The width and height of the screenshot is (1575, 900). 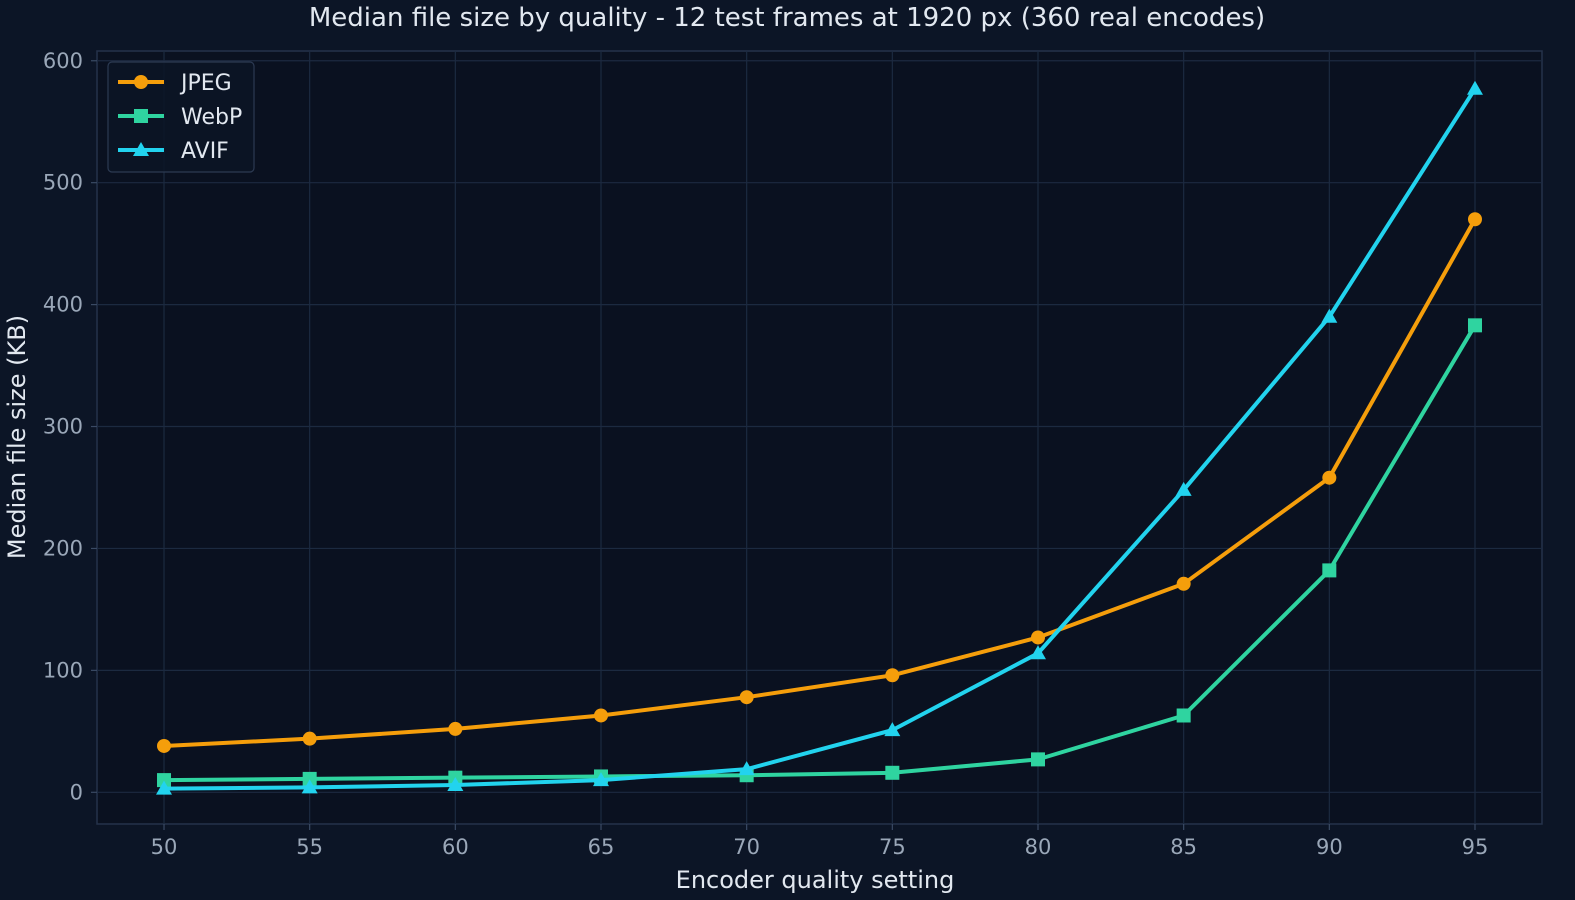 I want to click on x-tick-label: 55, so click(x=309, y=847).